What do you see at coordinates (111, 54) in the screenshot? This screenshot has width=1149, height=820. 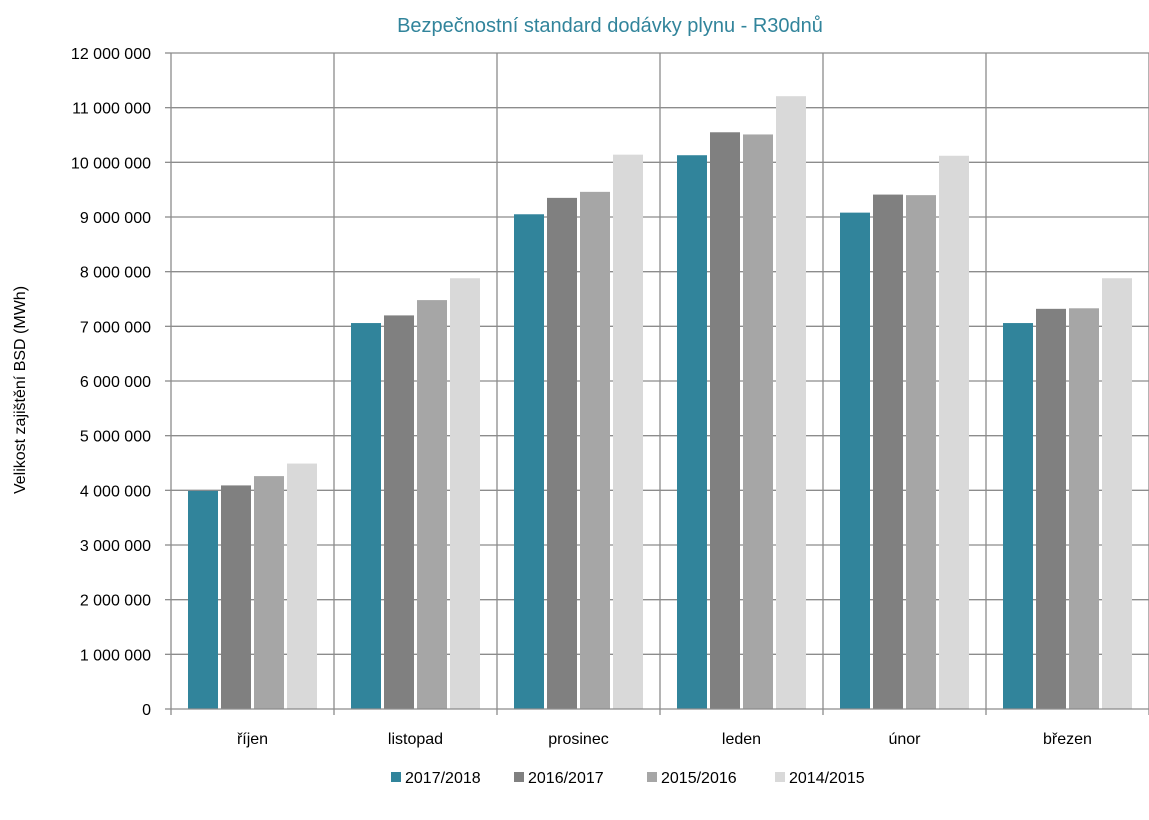 I see `y-tick-label: 12 000 000` at bounding box center [111, 54].